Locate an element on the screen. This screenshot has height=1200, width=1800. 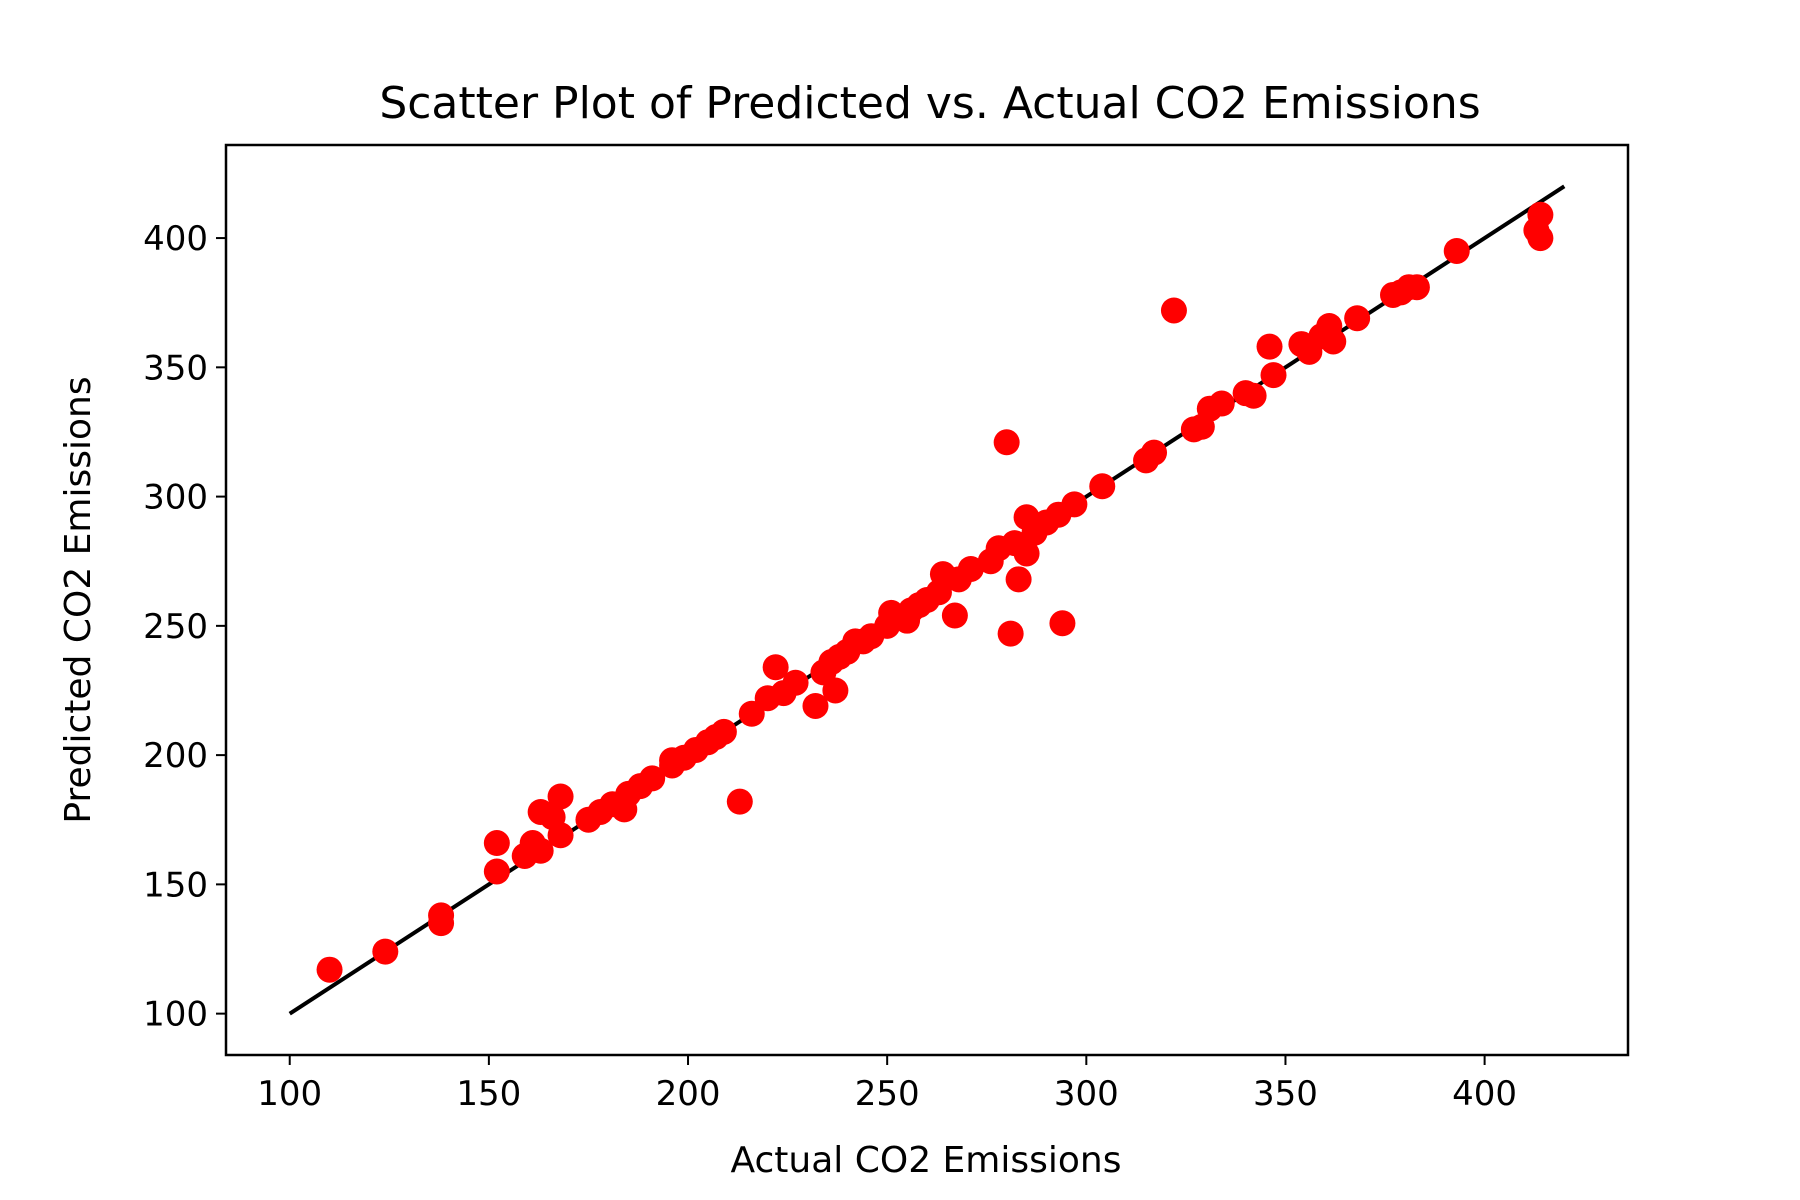
y-tick-label: 100 is located at coordinates (175, 1015).